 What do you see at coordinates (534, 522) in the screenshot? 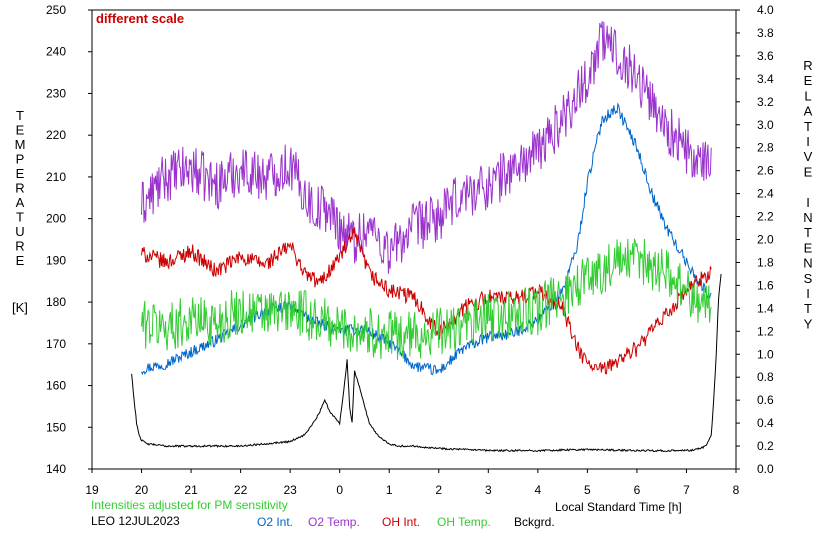
I see `legend-item: Bckgrd.` at bounding box center [534, 522].